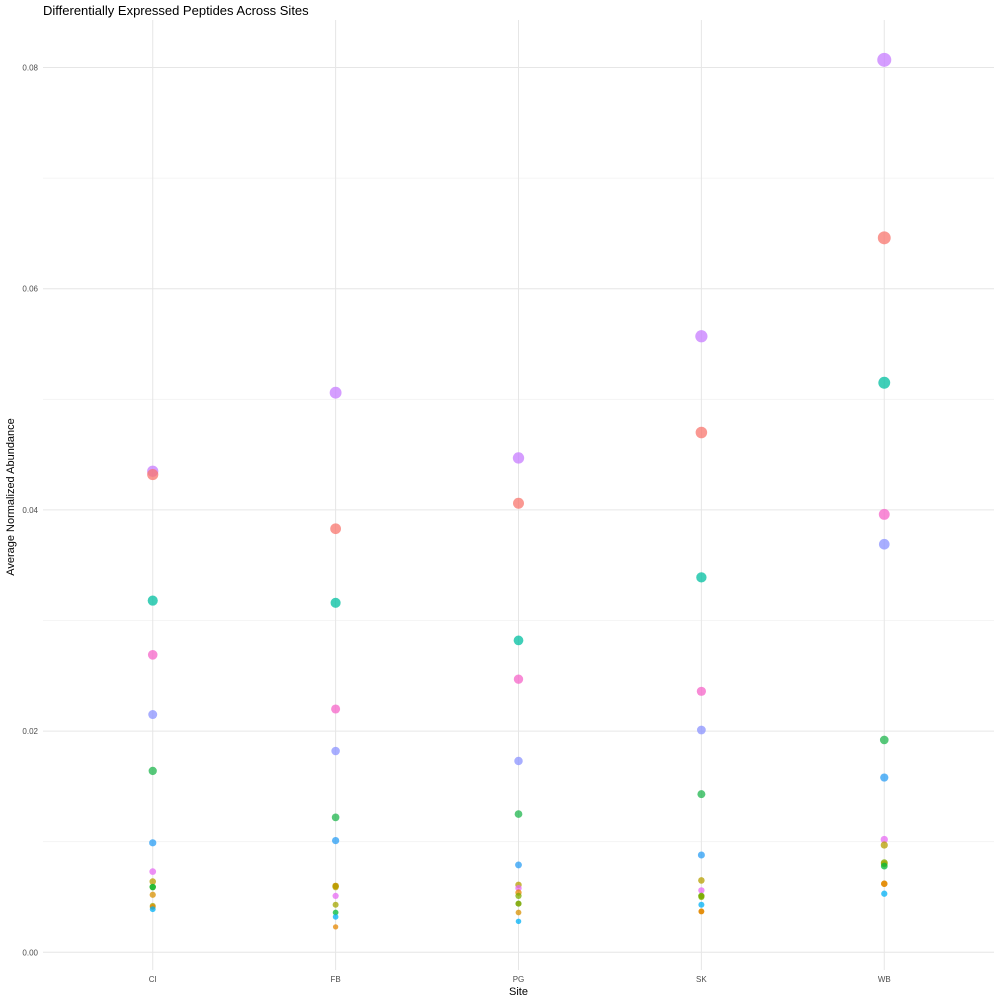 This screenshot has height=1000, width=1000. Describe the element at coordinates (701, 880) in the screenshot. I see `data-point: peptide-9 SK: 0.0065` at that location.